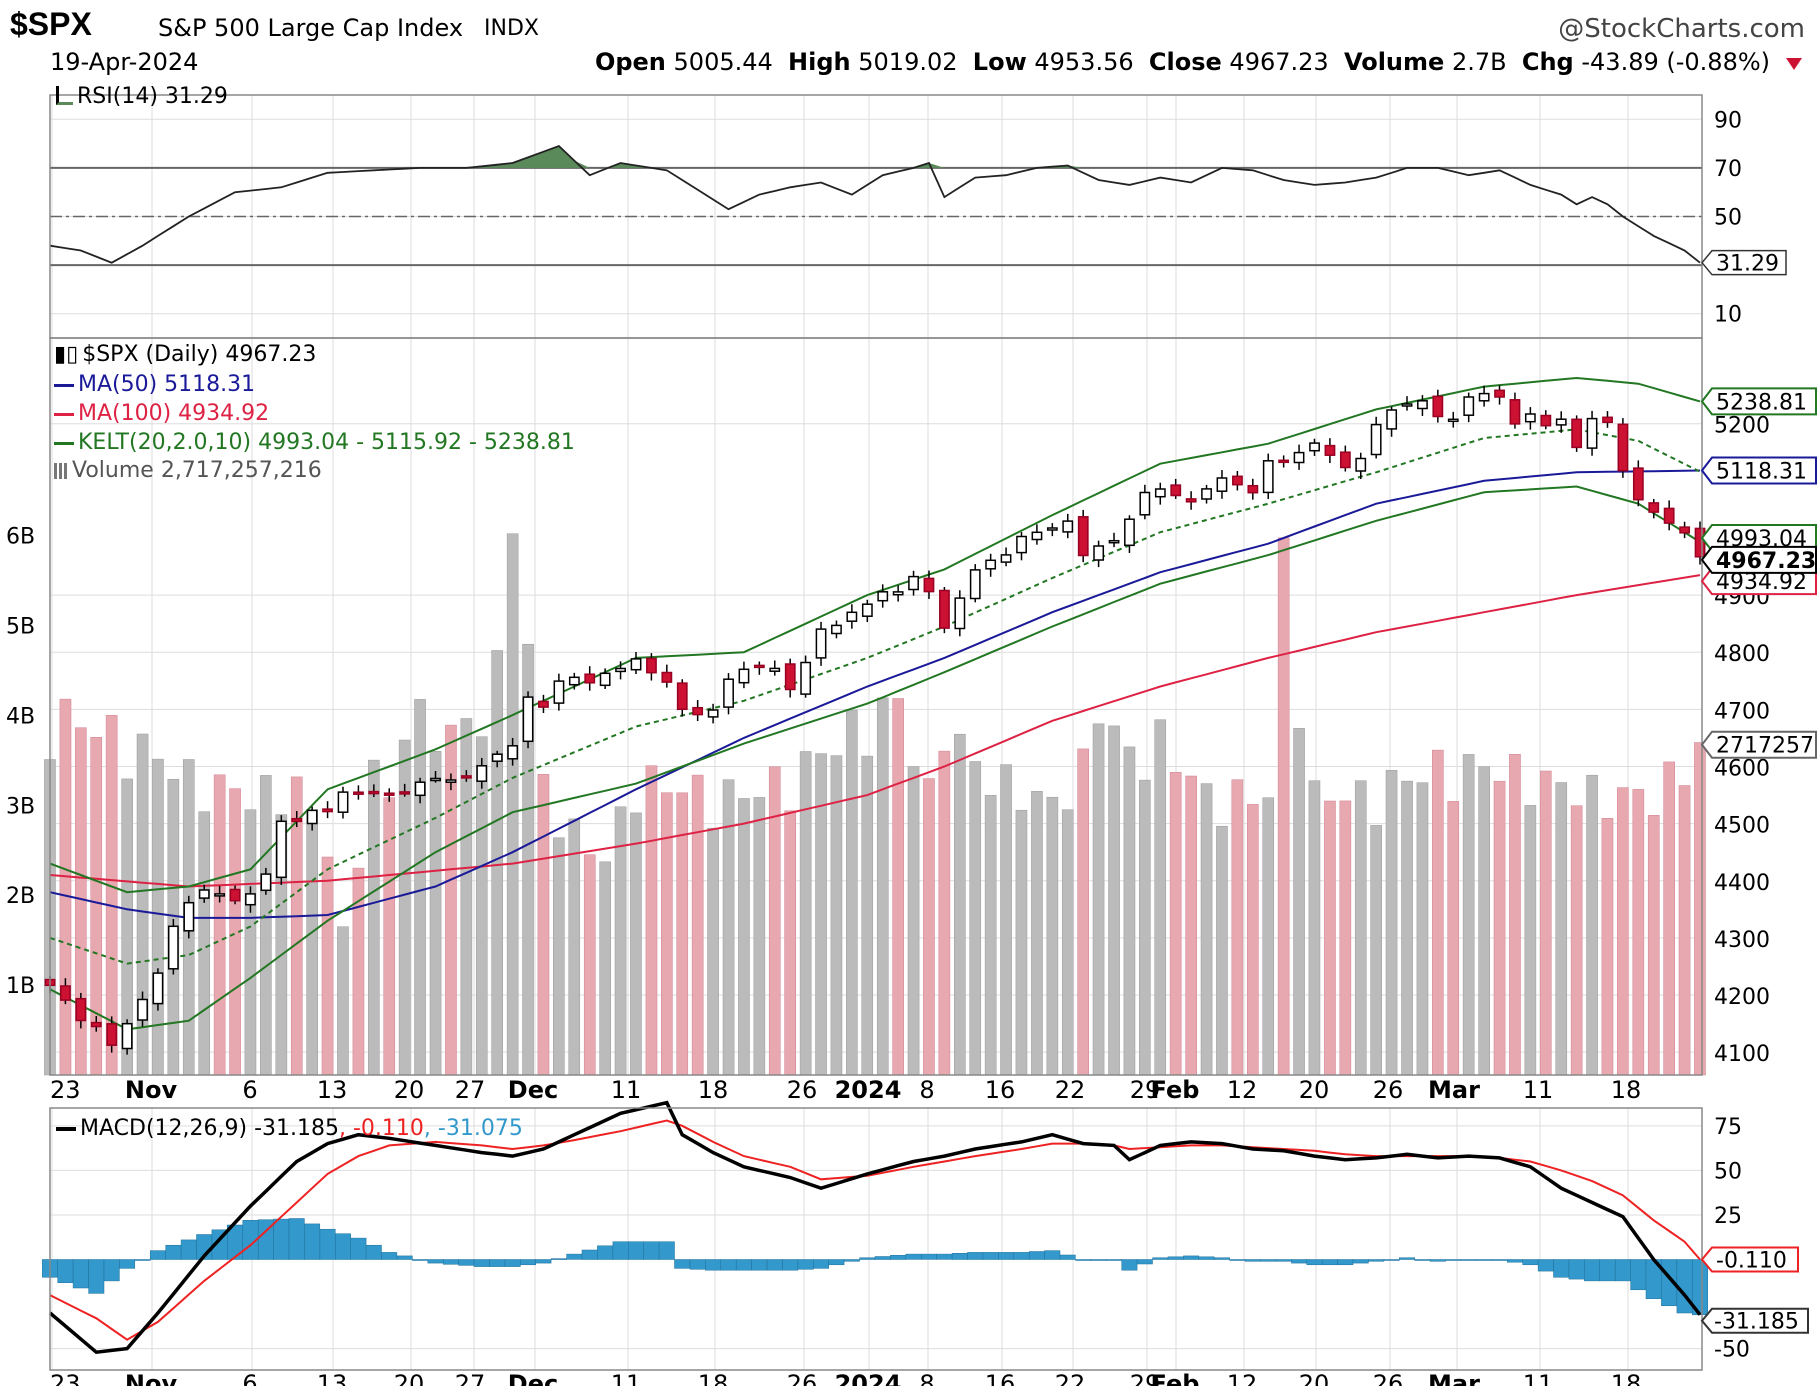  I want to click on x-axis-label: Dec, so click(533, 1090).